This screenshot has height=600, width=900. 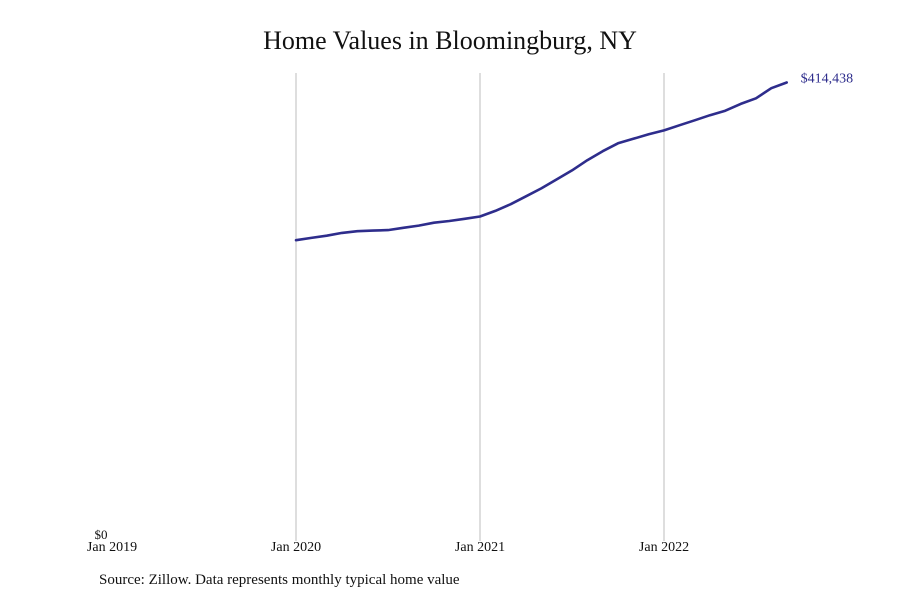 I want to click on x-tick-label: Jan 2021, so click(x=480, y=547).